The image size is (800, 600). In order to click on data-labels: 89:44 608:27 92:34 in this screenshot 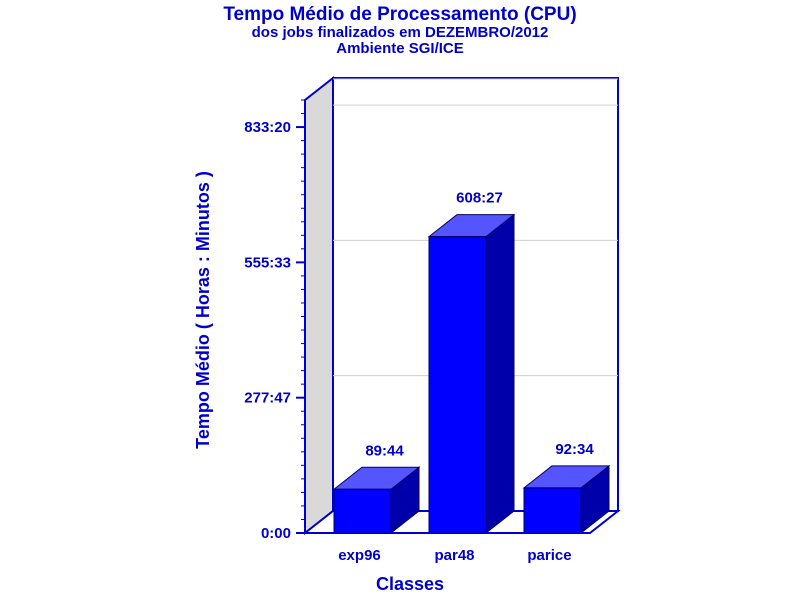, I will do `click(479, 325)`.